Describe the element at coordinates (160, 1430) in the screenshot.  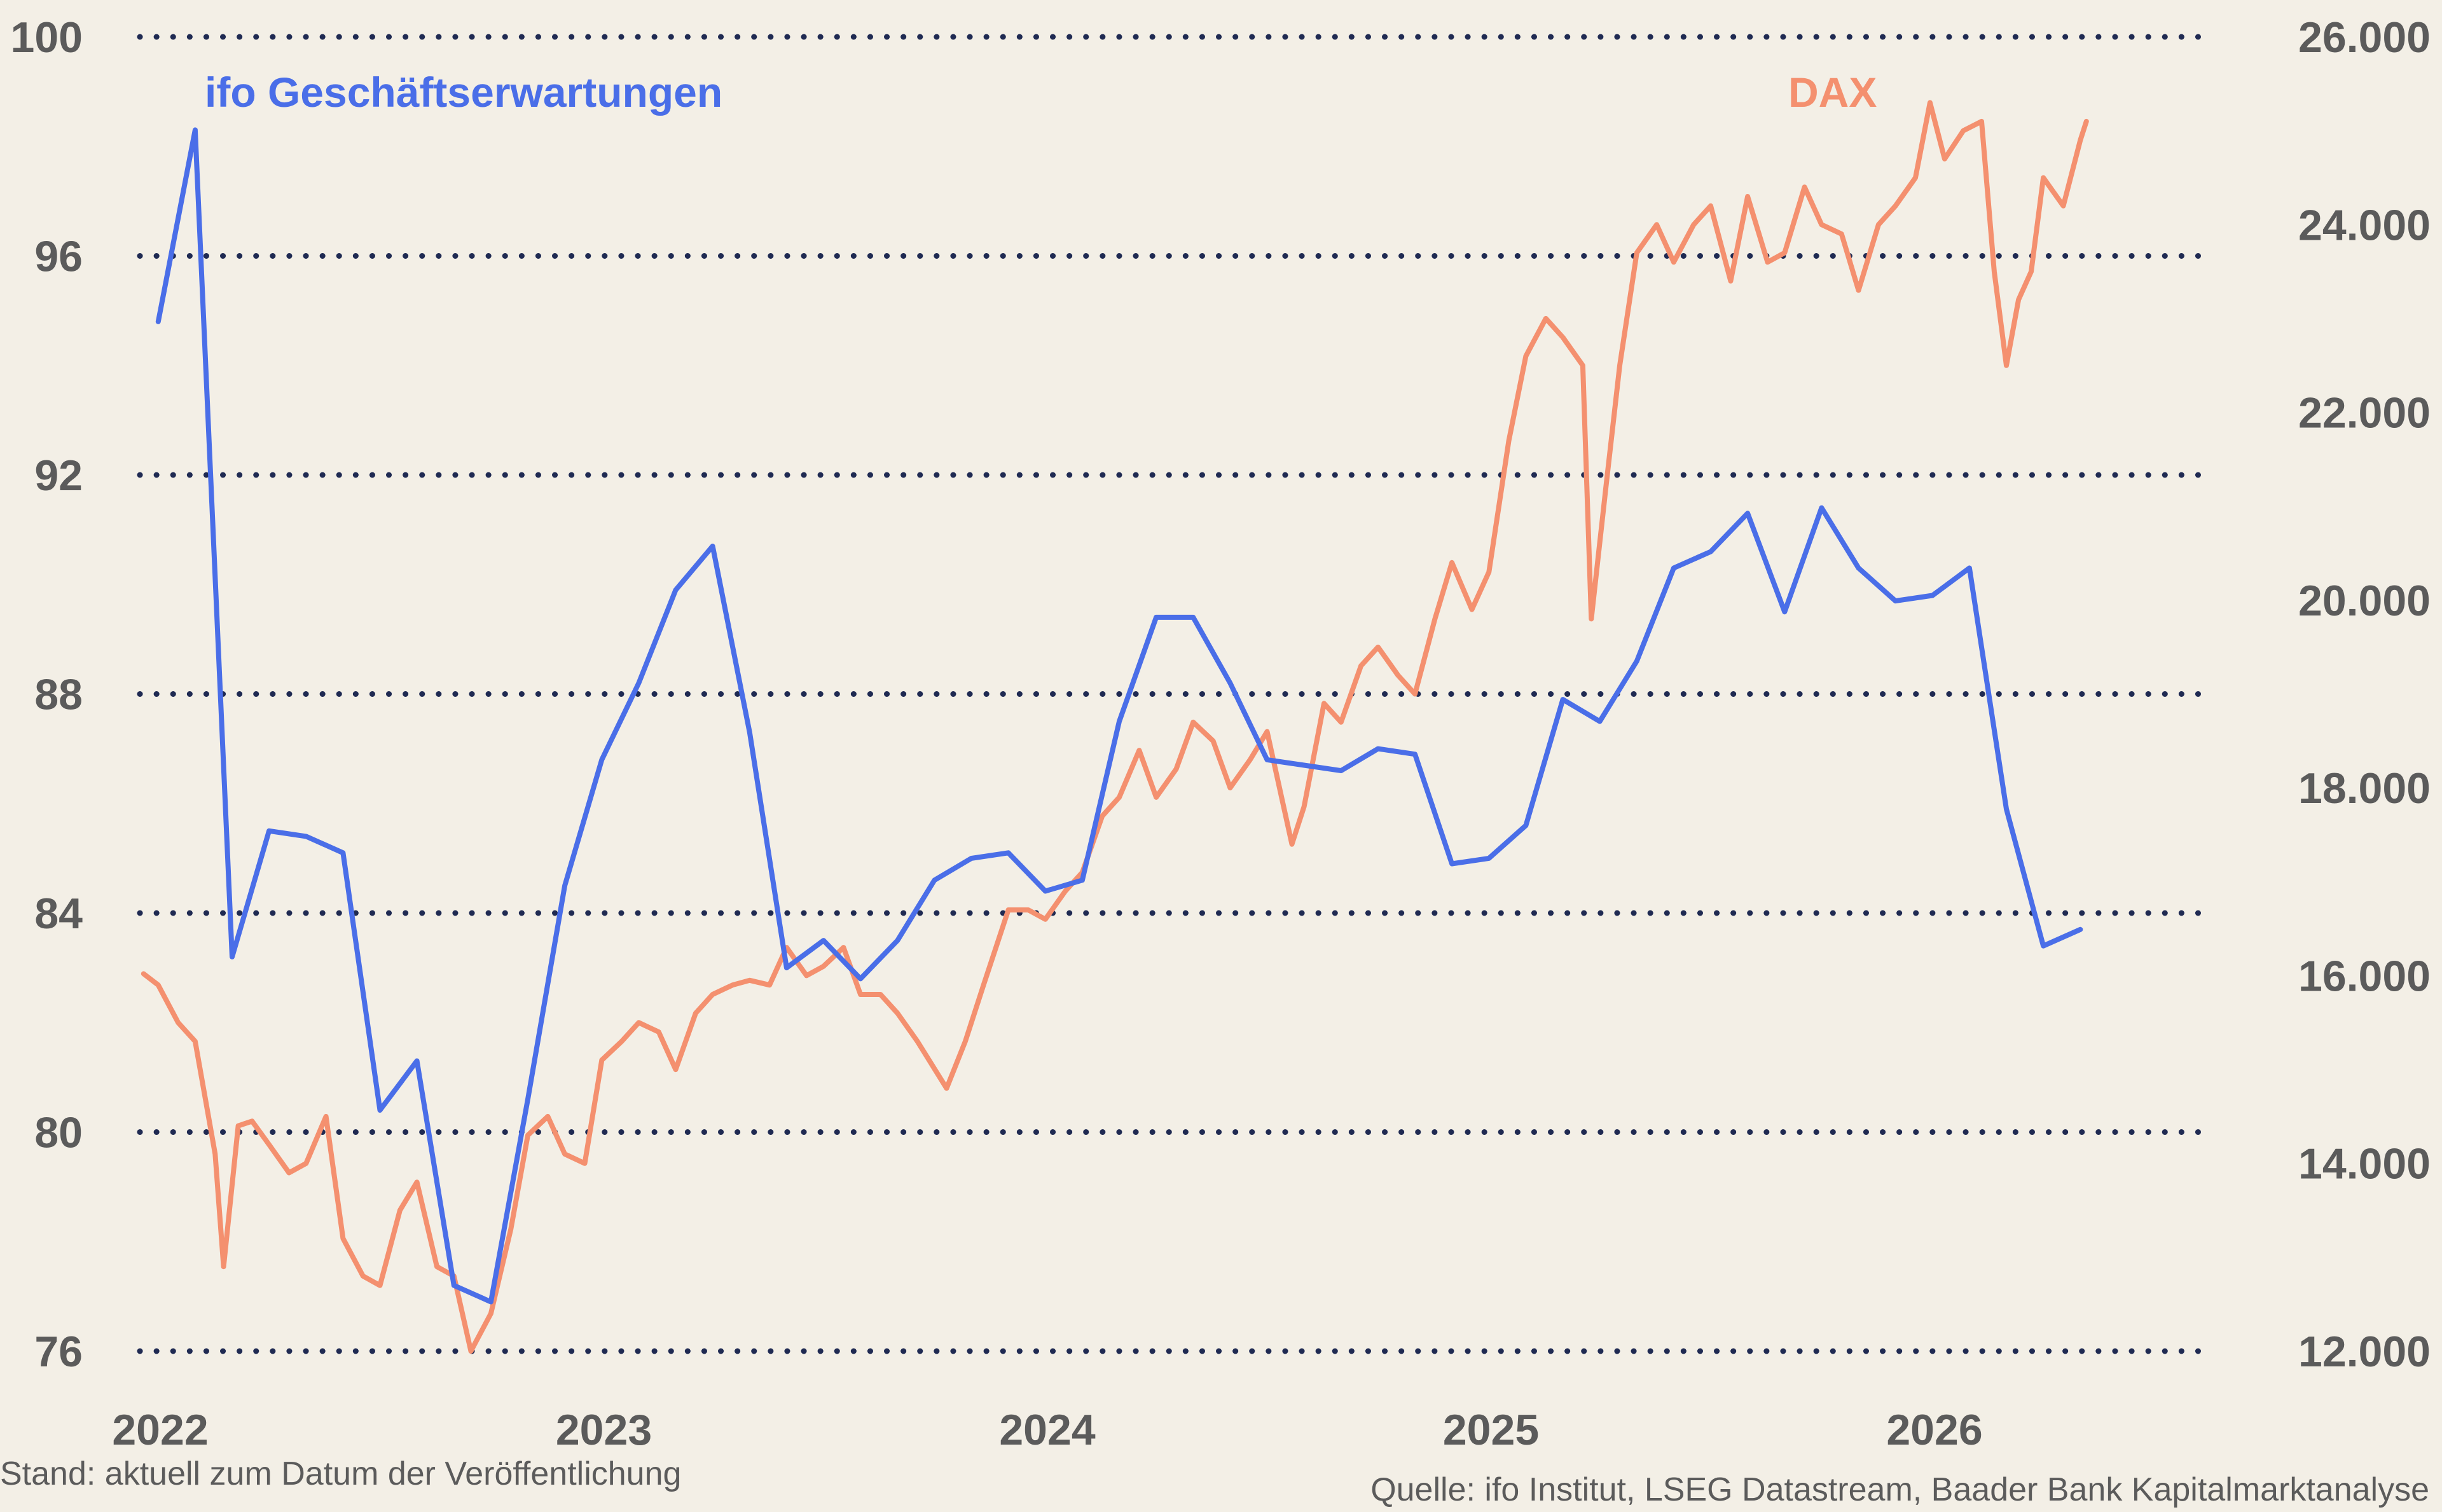
I see `x-tick-label: 2022` at that location.